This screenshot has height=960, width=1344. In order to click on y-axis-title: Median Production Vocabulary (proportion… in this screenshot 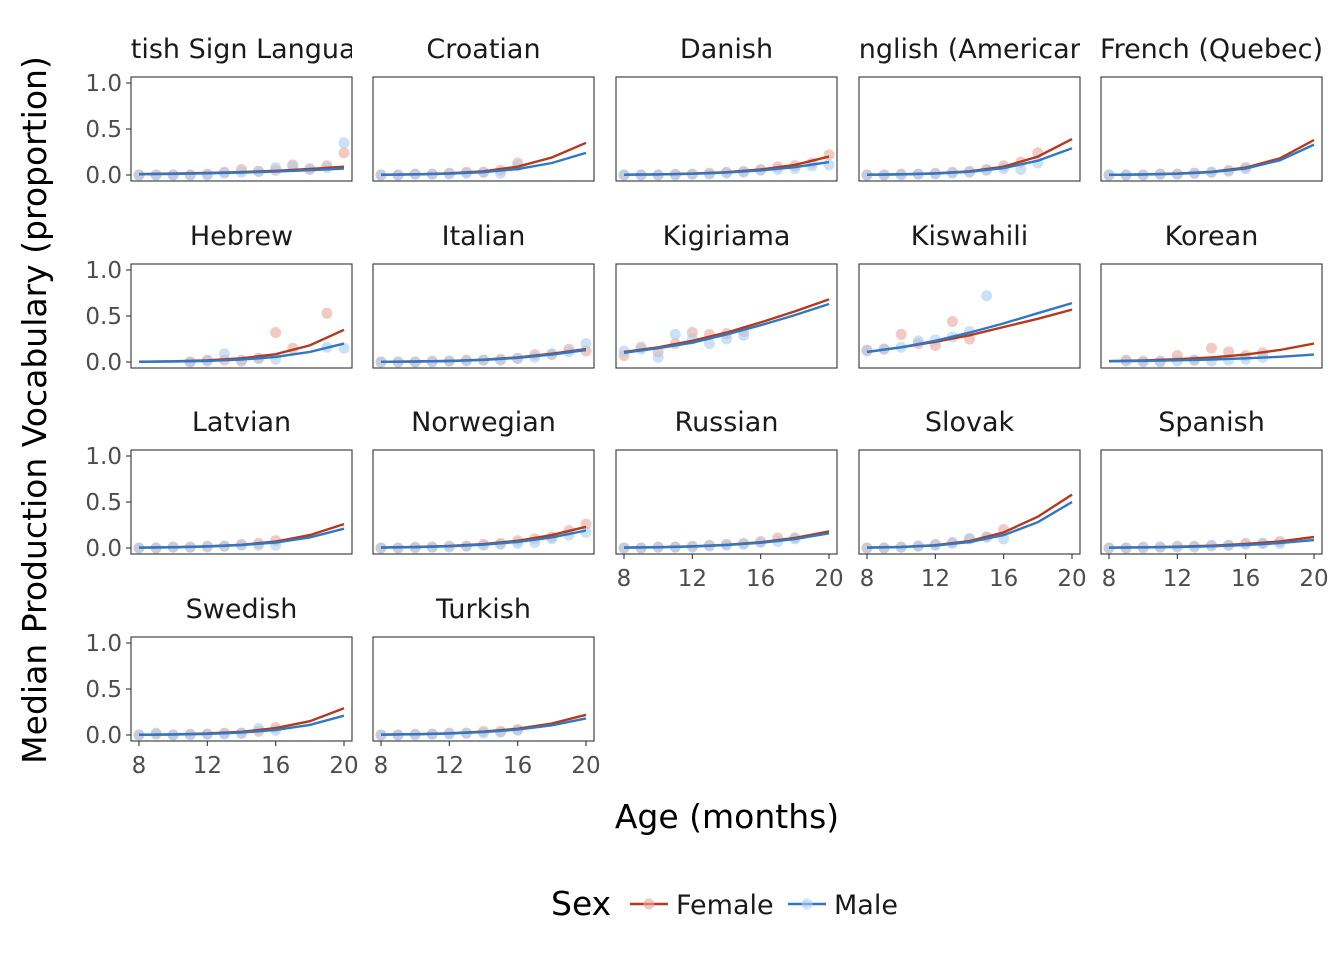, I will do `click(34, 410)`.